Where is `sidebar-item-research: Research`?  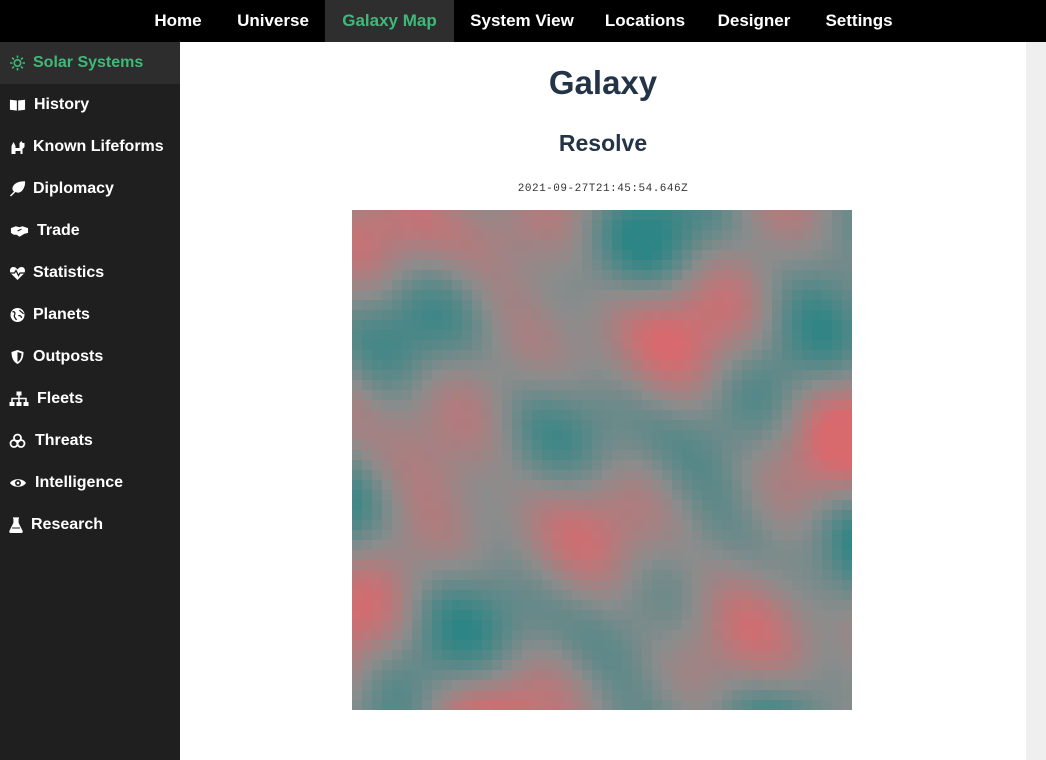 sidebar-item-research: Research is located at coordinates (90, 525).